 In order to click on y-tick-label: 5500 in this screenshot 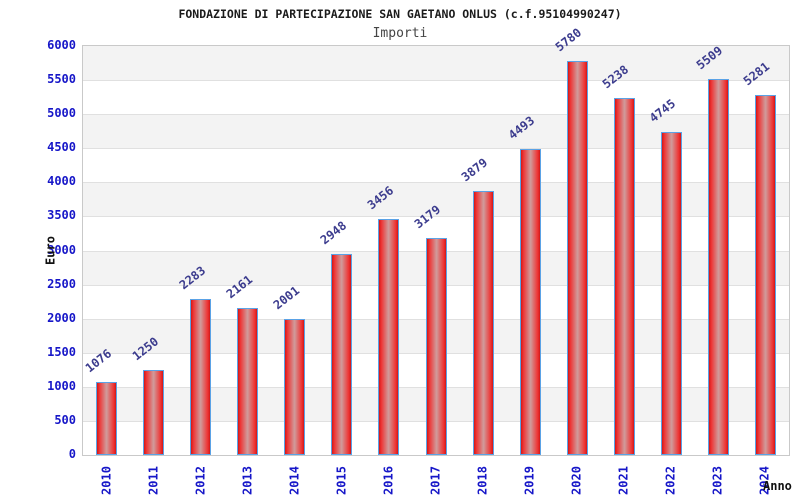, I will do `click(61, 79)`.